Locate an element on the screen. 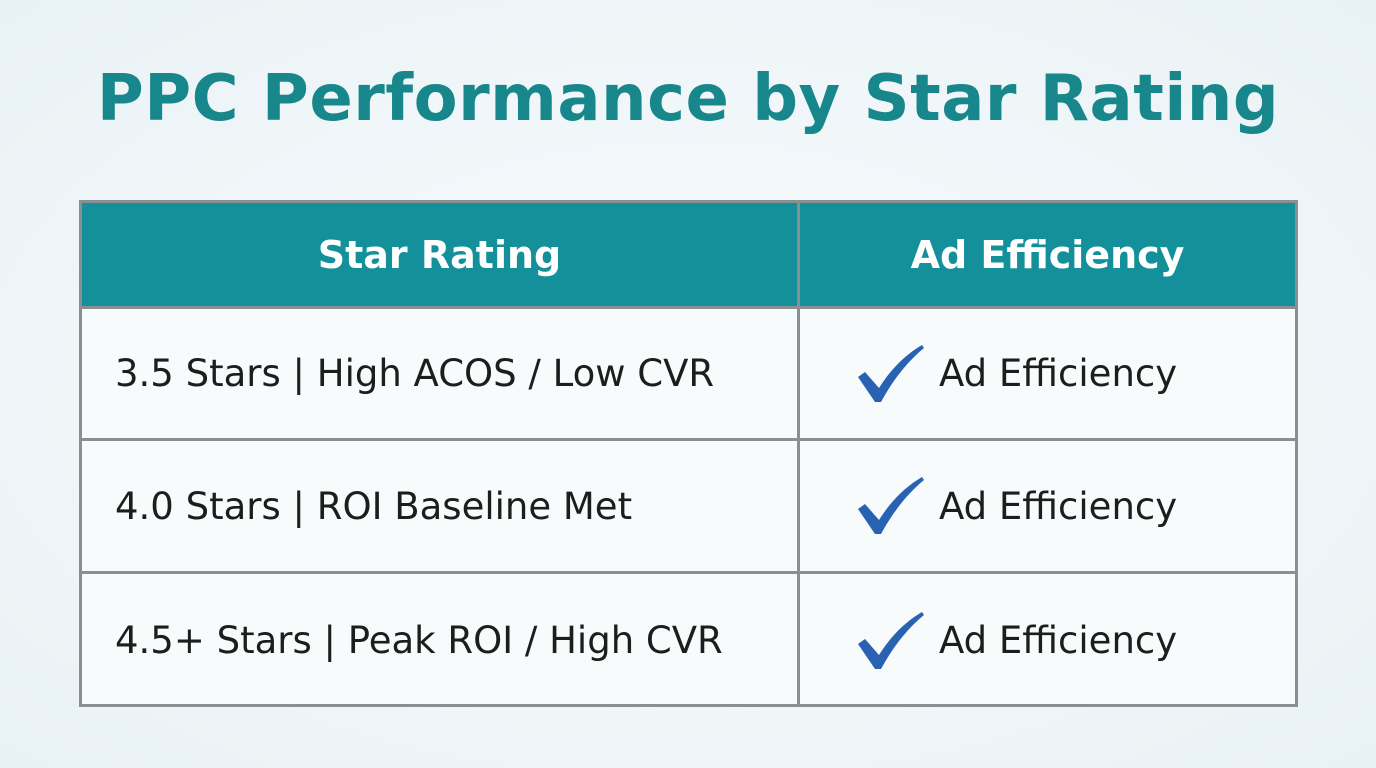  header-cell: Star Rating is located at coordinates (441, 254).